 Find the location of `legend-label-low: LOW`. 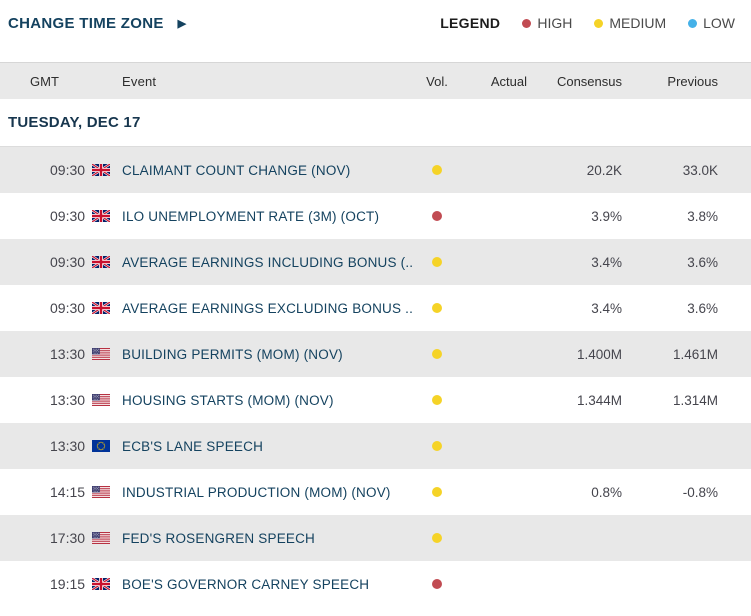

legend-label-low: LOW is located at coordinates (719, 23).